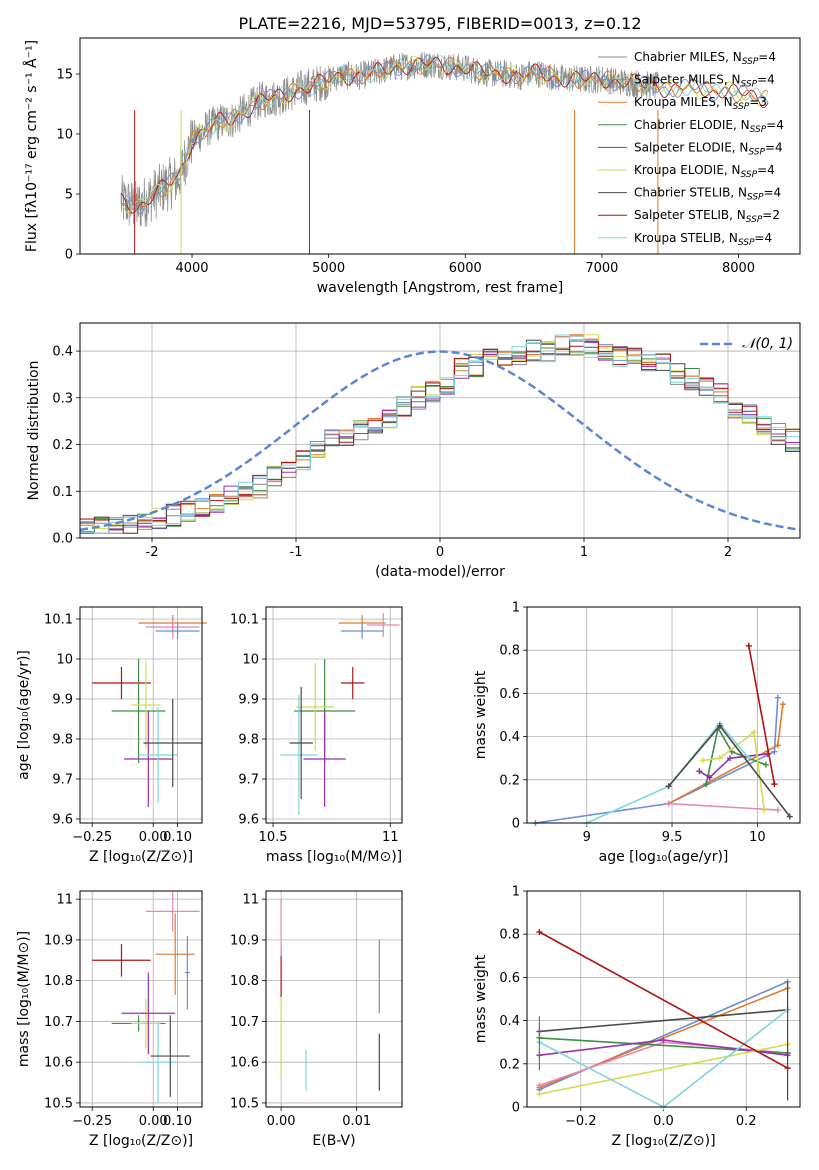 This screenshot has height=1170, width=819. I want to click on legend-text: Salpeter STELIB, N, so click(690, 215).